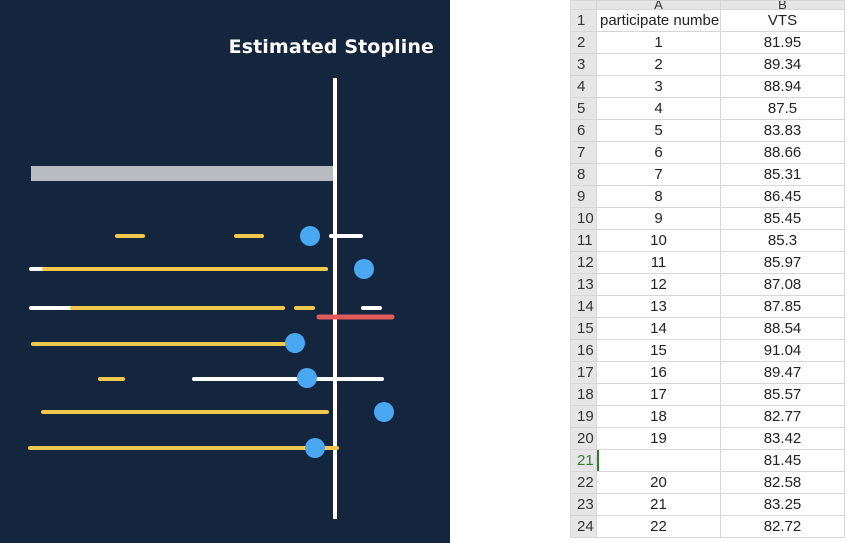  I want to click on cell-a: 19, so click(658, 438).